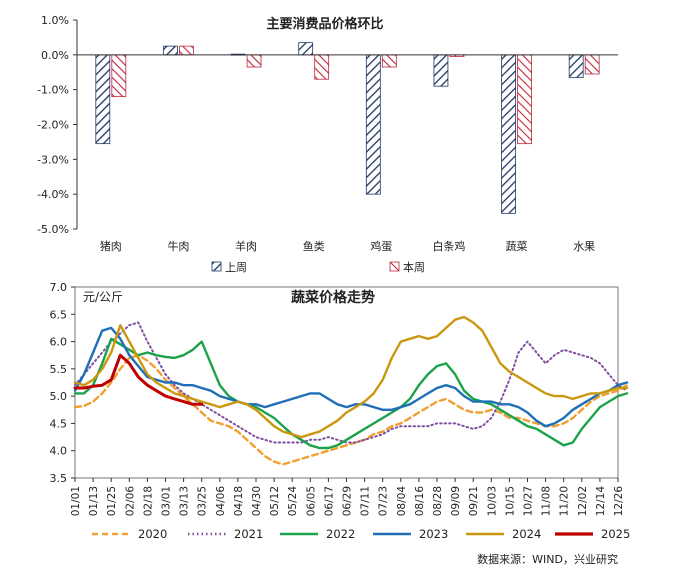 This screenshot has height=574, width=674. I want to click on line-x-tick-label: 01/13, so click(94, 501).